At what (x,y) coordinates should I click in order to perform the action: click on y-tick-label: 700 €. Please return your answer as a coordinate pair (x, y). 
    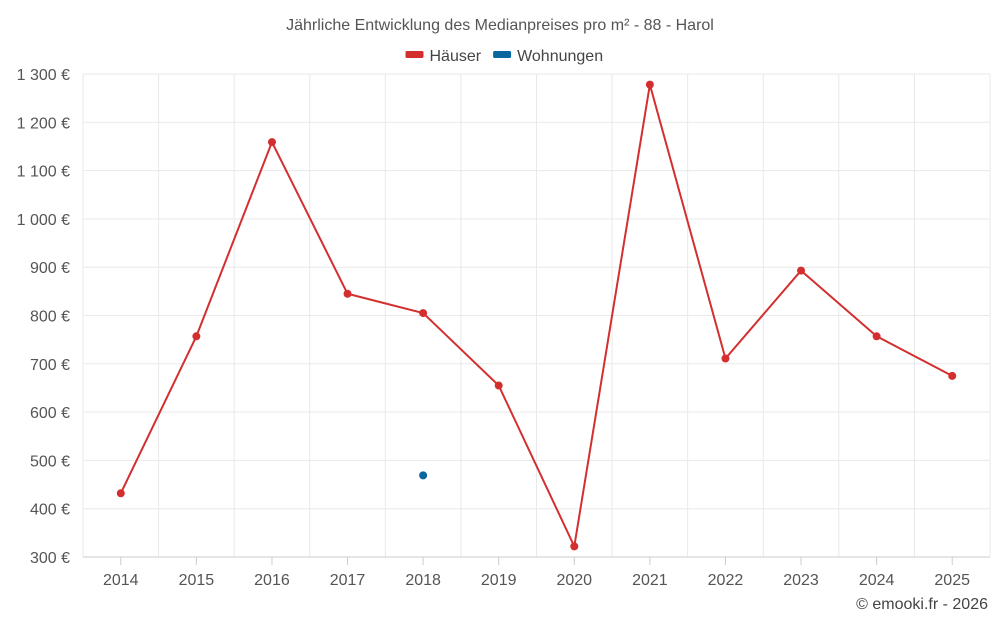
    Looking at the image, I should click on (50, 365).